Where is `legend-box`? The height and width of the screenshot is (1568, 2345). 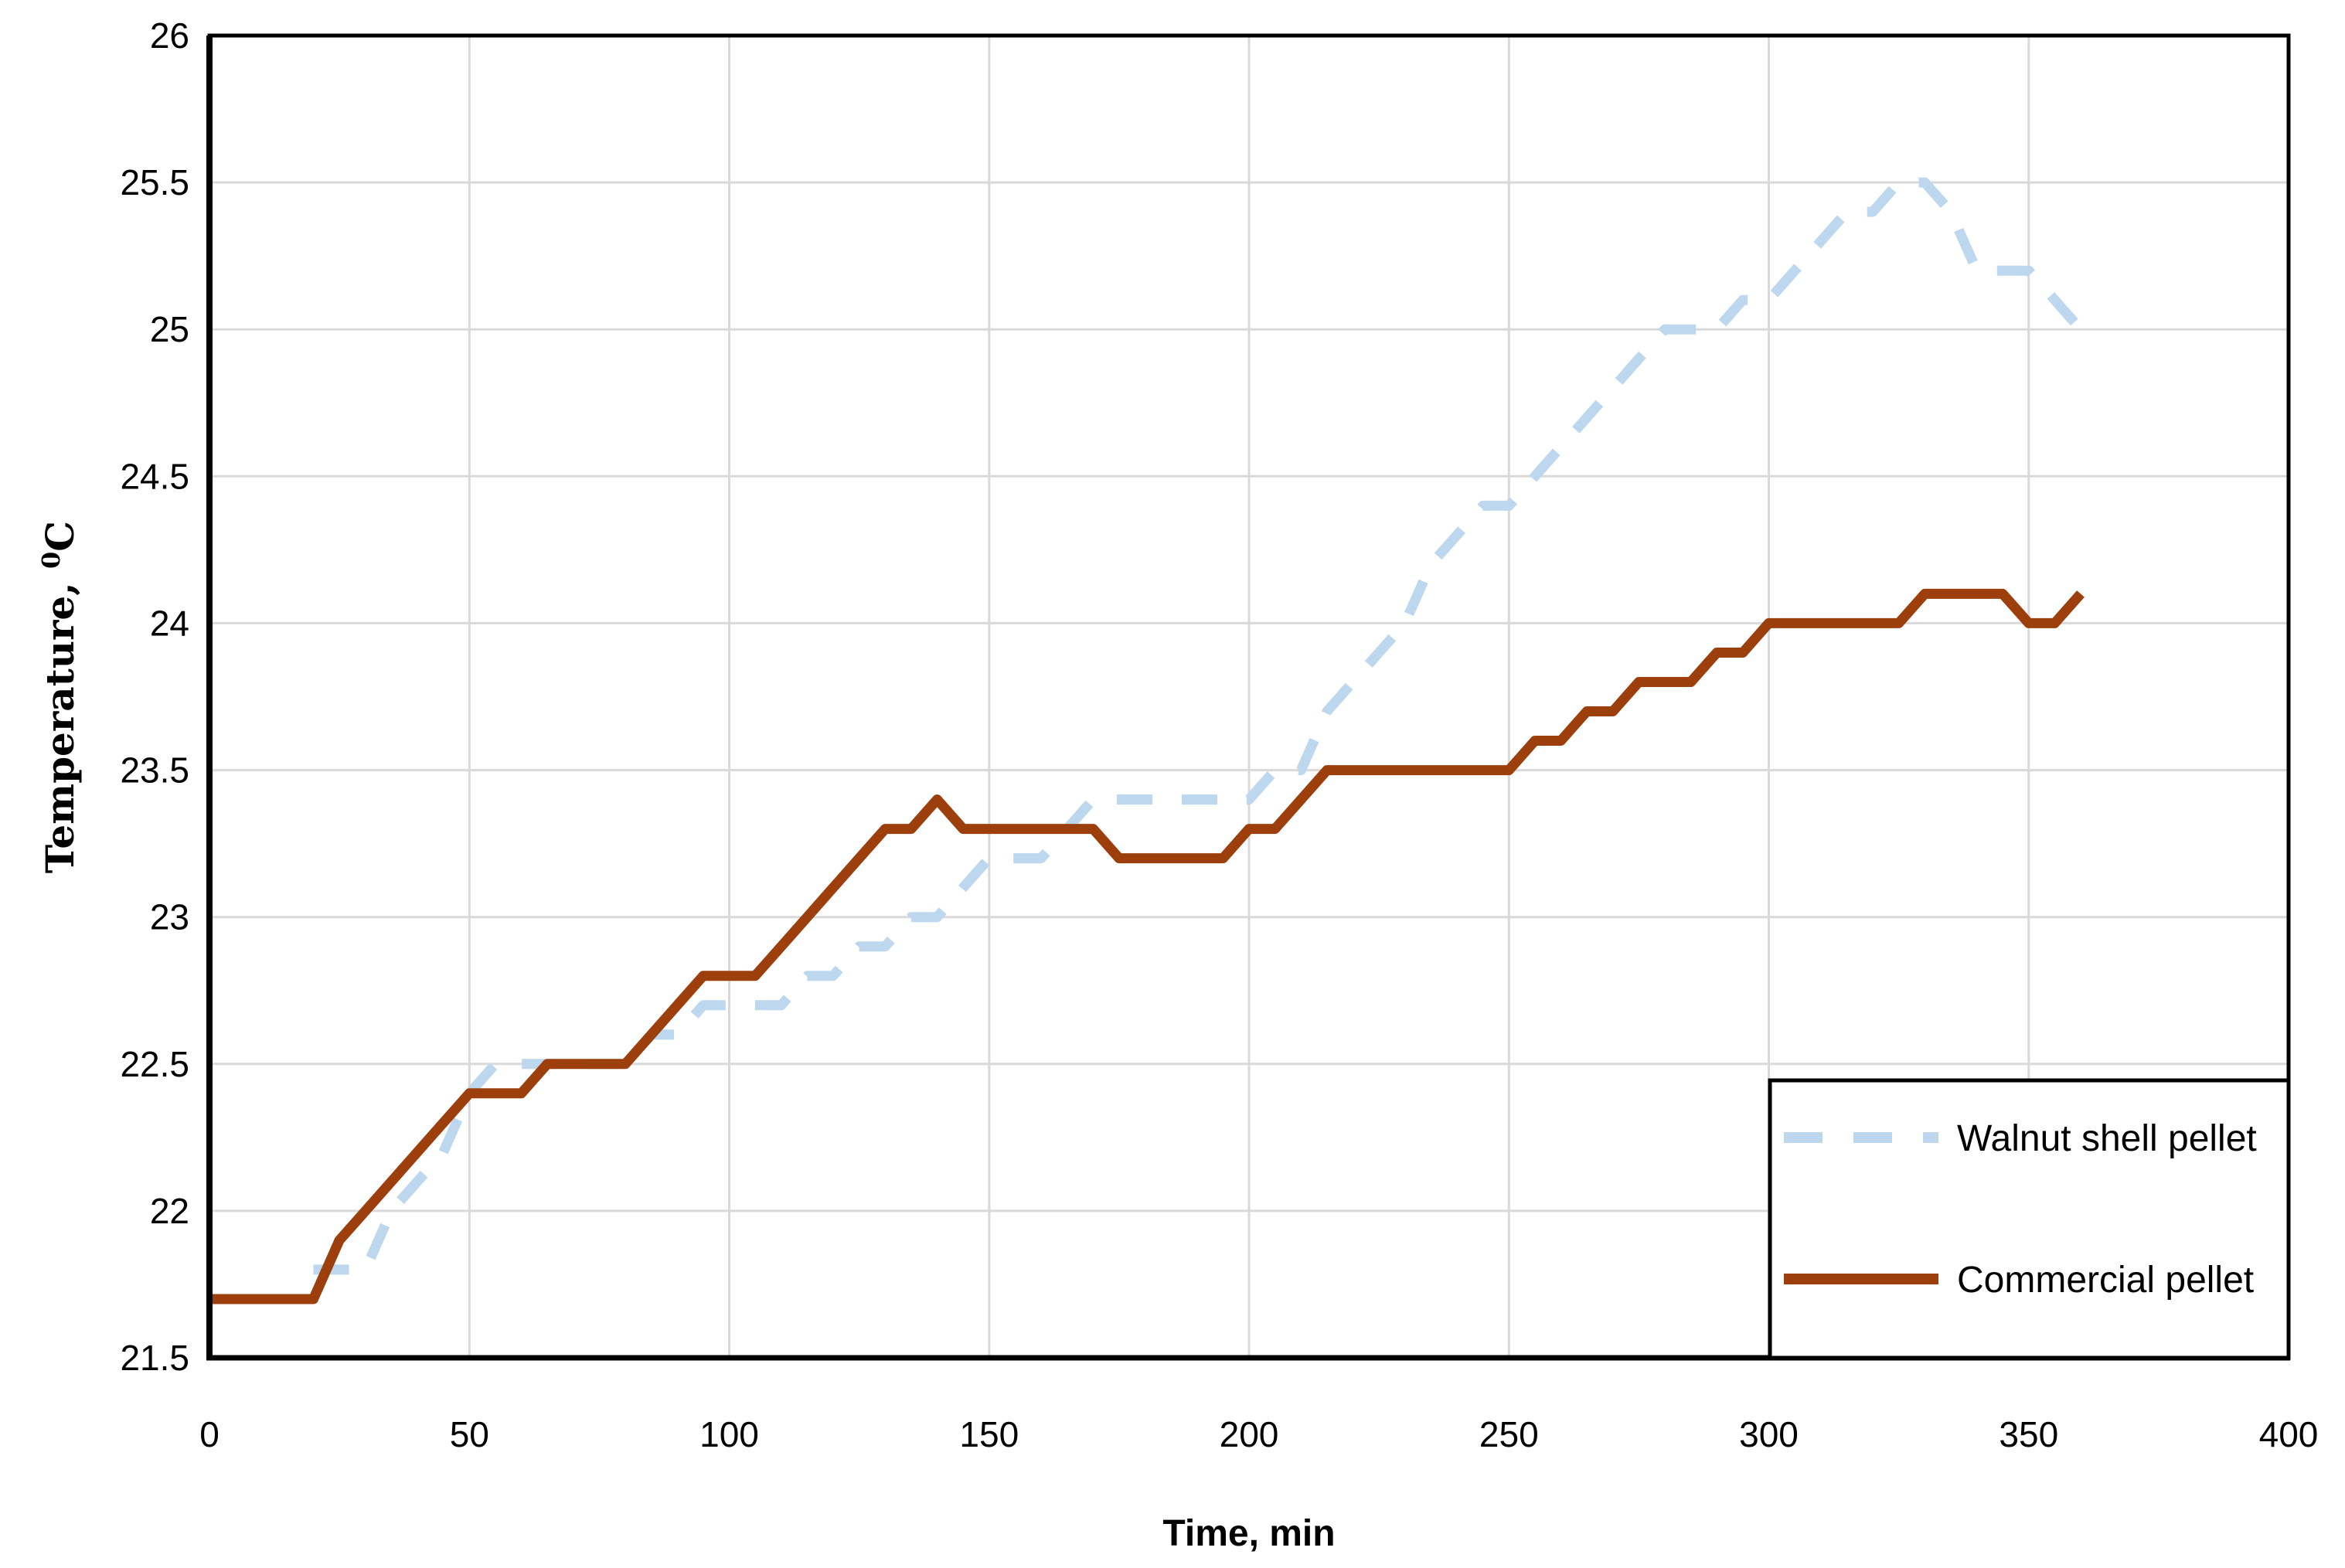
legend-box is located at coordinates (2030, 1219).